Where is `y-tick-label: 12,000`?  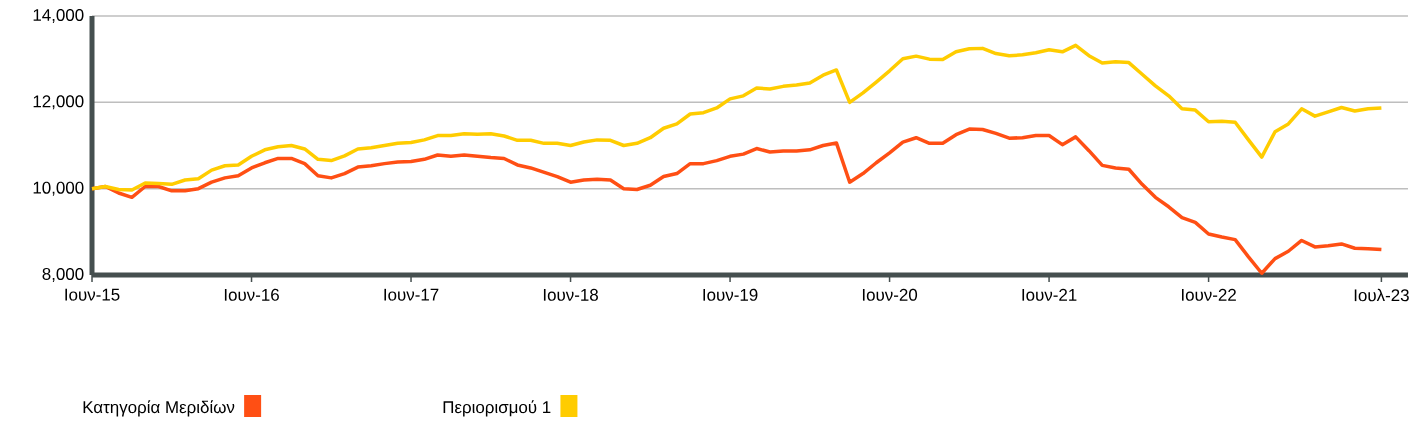
y-tick-label: 12,000 is located at coordinates (58, 102).